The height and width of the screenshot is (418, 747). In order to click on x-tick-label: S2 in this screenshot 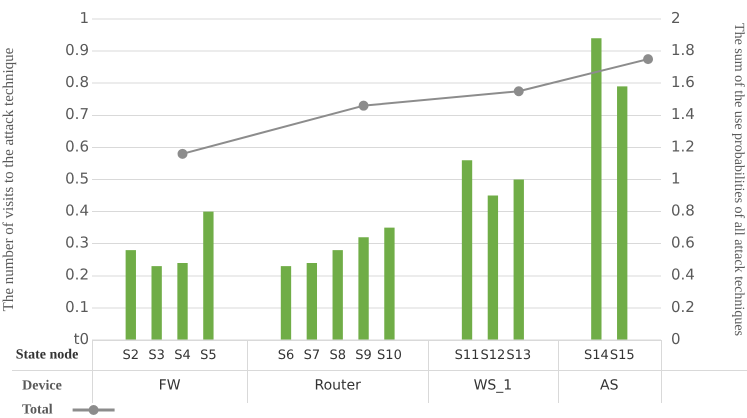, I will do `click(131, 356)`.